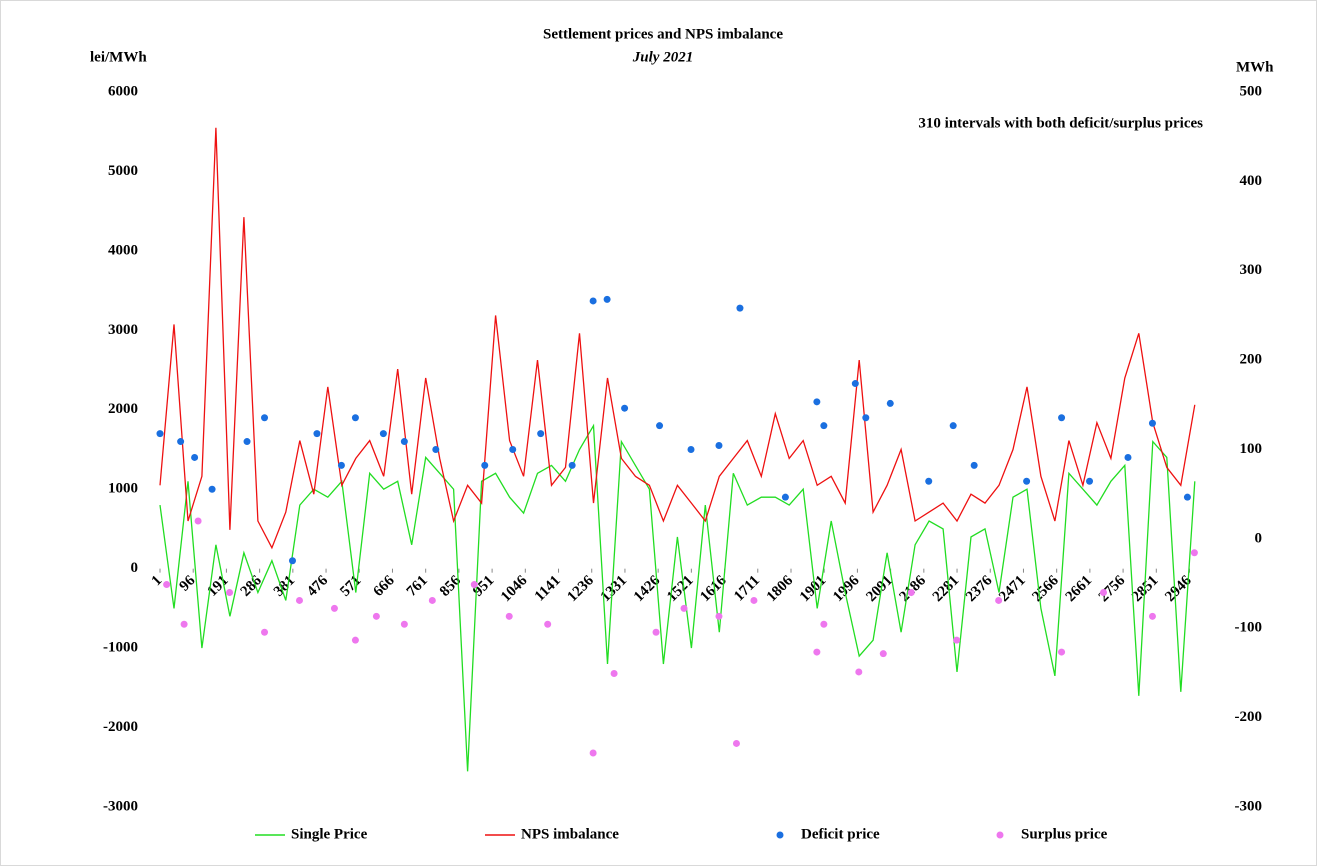  What do you see at coordinates (123, 489) in the screenshot?
I see `y-tick-label: 1000` at bounding box center [123, 489].